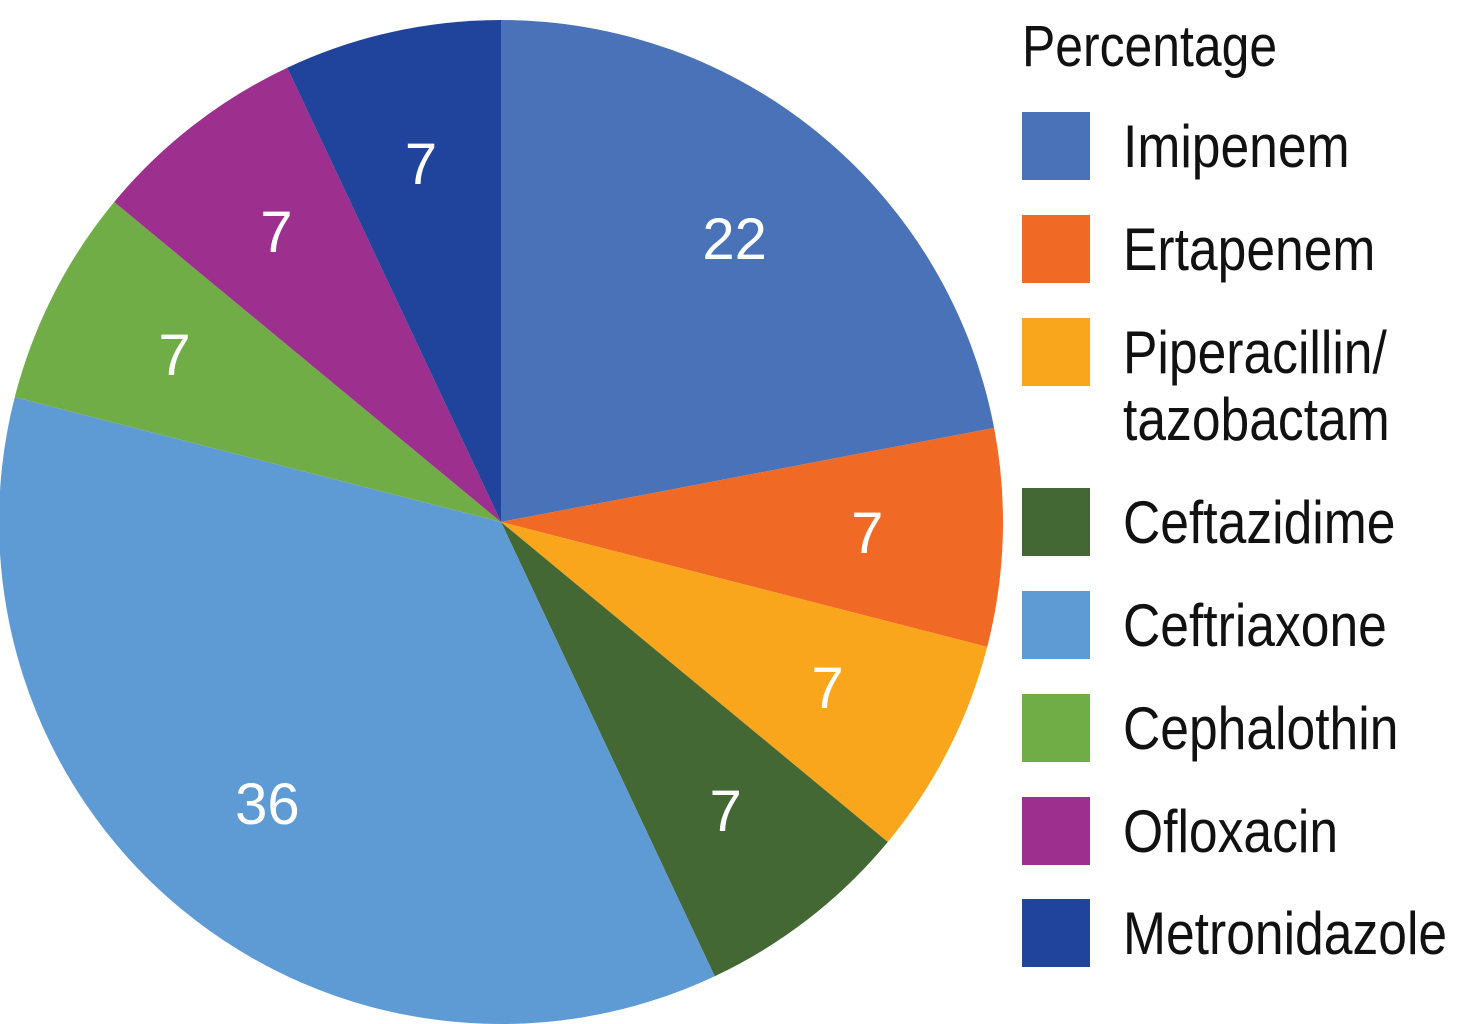 The width and height of the screenshot is (1481, 1024). What do you see at coordinates (1255, 625) in the screenshot?
I see `legend-label: Ceftriaxone` at bounding box center [1255, 625].